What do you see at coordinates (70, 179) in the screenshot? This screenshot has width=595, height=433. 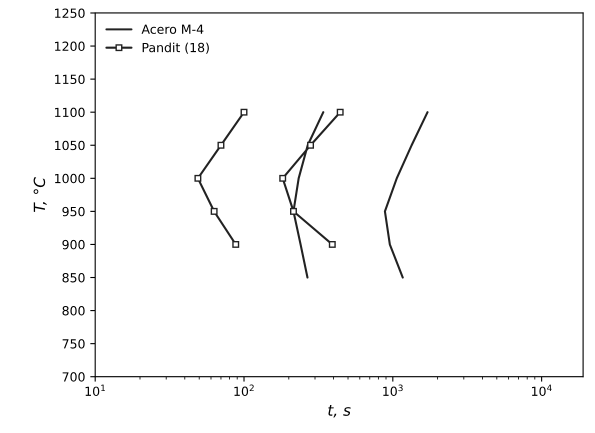 I see `y-tick-label: 1000` at bounding box center [70, 179].